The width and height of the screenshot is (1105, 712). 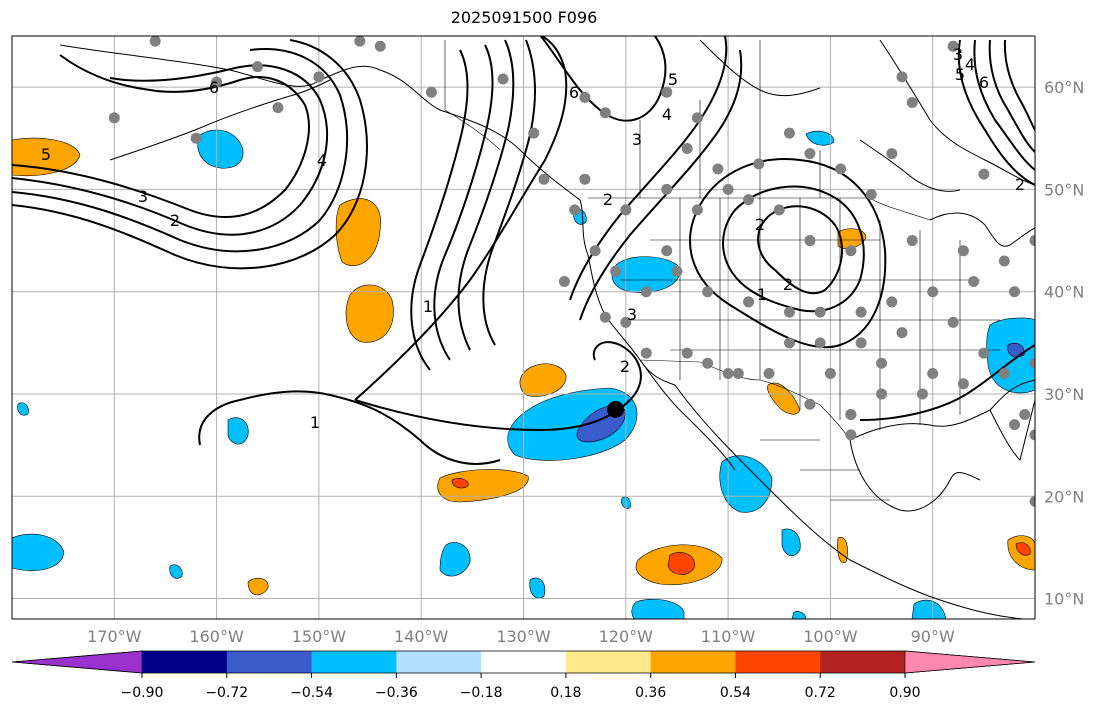 What do you see at coordinates (114, 636) in the screenshot?
I see `lon-label: 170°W` at bounding box center [114, 636].